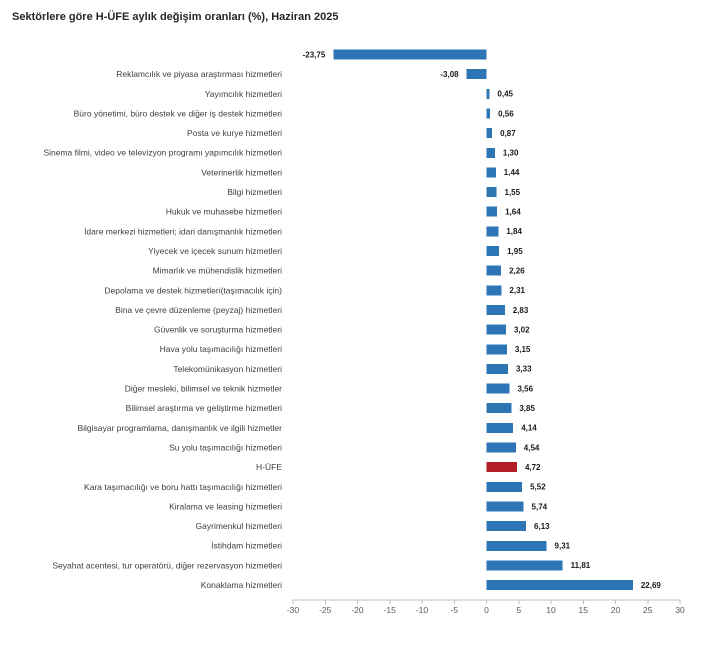 The height and width of the screenshot is (645, 702). Describe the element at coordinates (218, 271) in the screenshot. I see `category-label-12: Mimarlık ve mühendislik hizmetleri` at that location.